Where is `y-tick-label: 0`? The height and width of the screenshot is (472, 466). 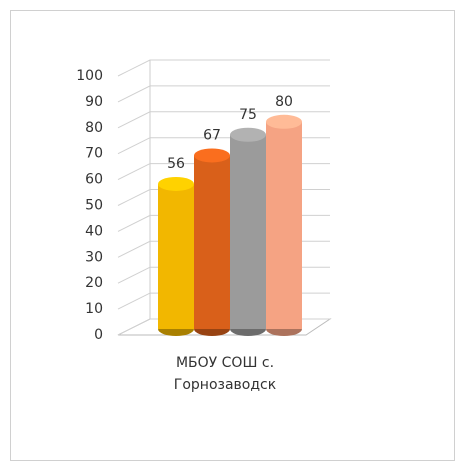
y-tick-label: 0 is located at coordinates (98, 335).